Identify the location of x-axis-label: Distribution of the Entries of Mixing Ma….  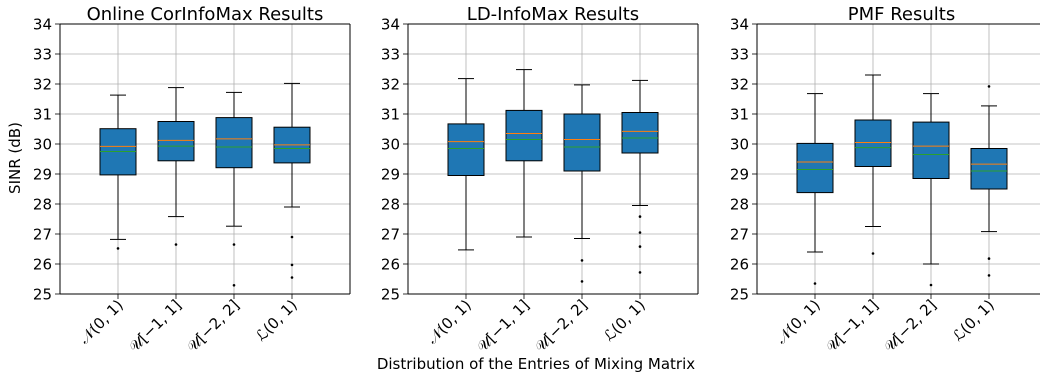
(536, 363).